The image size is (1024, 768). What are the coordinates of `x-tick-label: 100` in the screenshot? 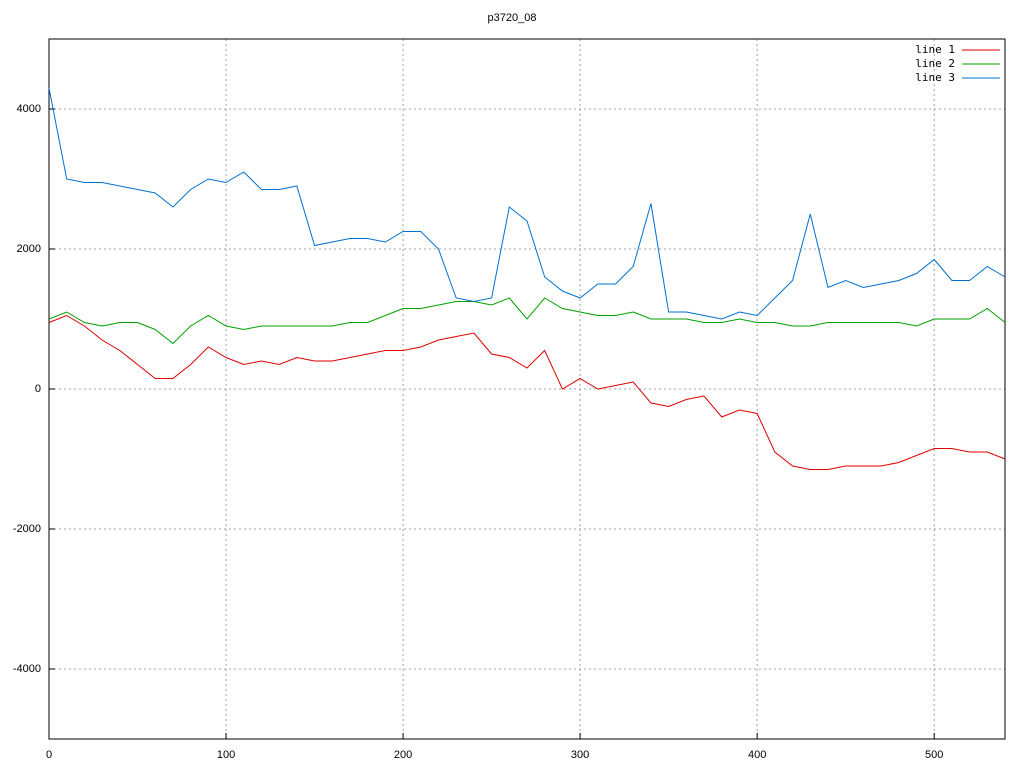 It's located at (226, 755).